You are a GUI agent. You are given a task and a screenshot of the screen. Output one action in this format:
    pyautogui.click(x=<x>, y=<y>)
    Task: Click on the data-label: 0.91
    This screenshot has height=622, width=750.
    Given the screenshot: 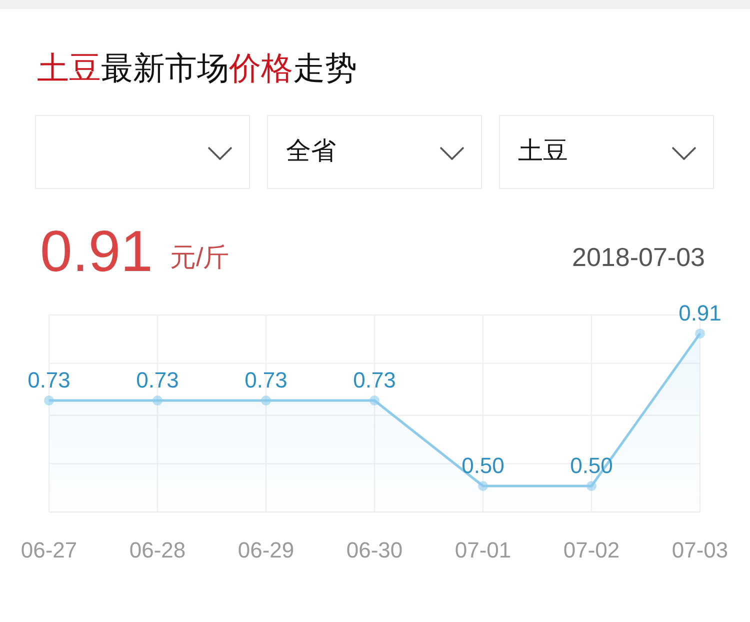 What is the action you would take?
    pyautogui.click(x=700, y=313)
    